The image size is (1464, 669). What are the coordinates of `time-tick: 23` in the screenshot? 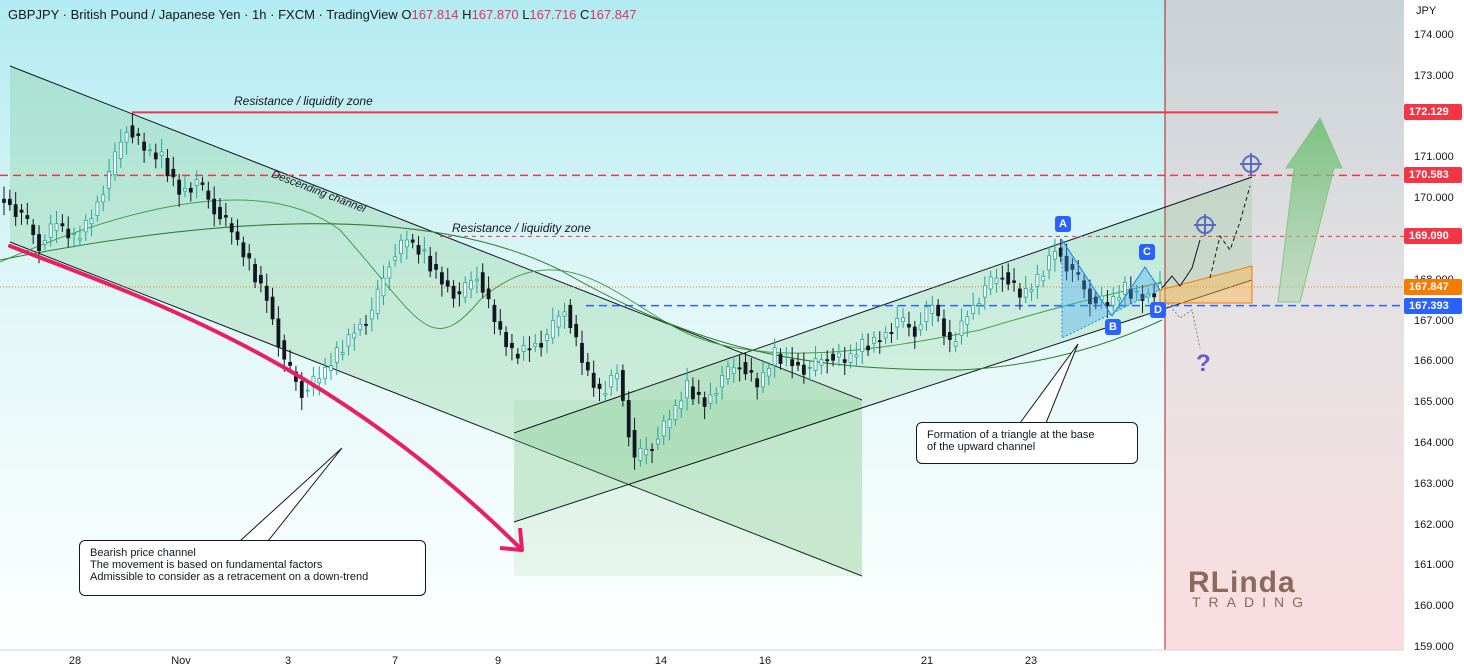 It's located at (1031, 661).